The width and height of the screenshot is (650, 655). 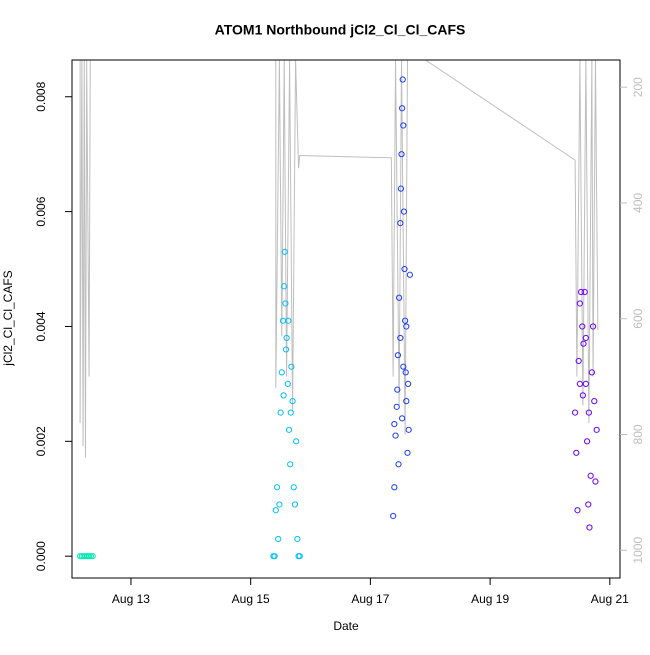 I want to click on y2-tick-label: 800, so click(x=638, y=434).